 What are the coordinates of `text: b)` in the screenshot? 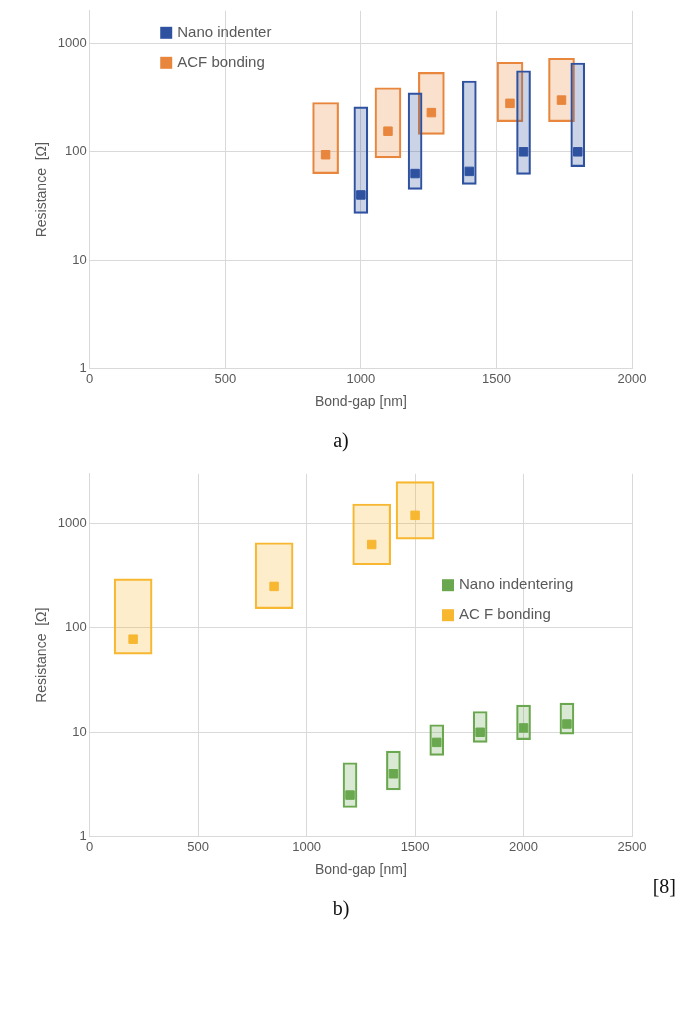 It's located at (341, 908).